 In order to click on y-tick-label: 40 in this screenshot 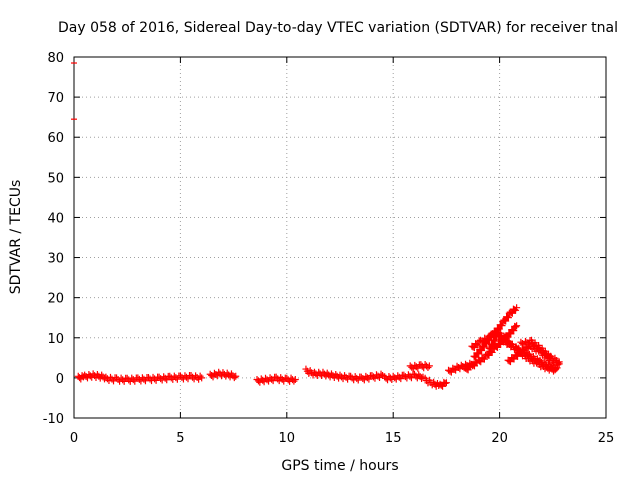, I will do `click(55, 218)`.